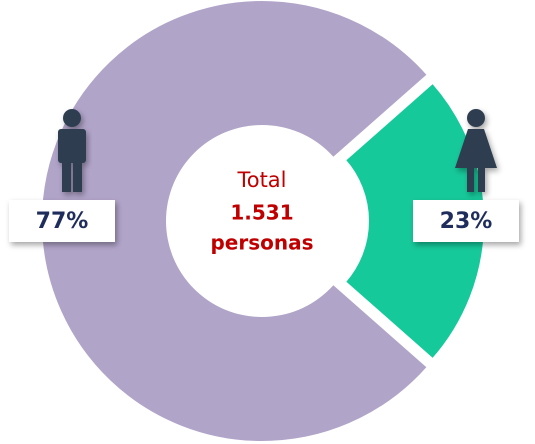 This screenshot has height=444, width=535. I want to click on value-label: 77%, so click(62, 221).